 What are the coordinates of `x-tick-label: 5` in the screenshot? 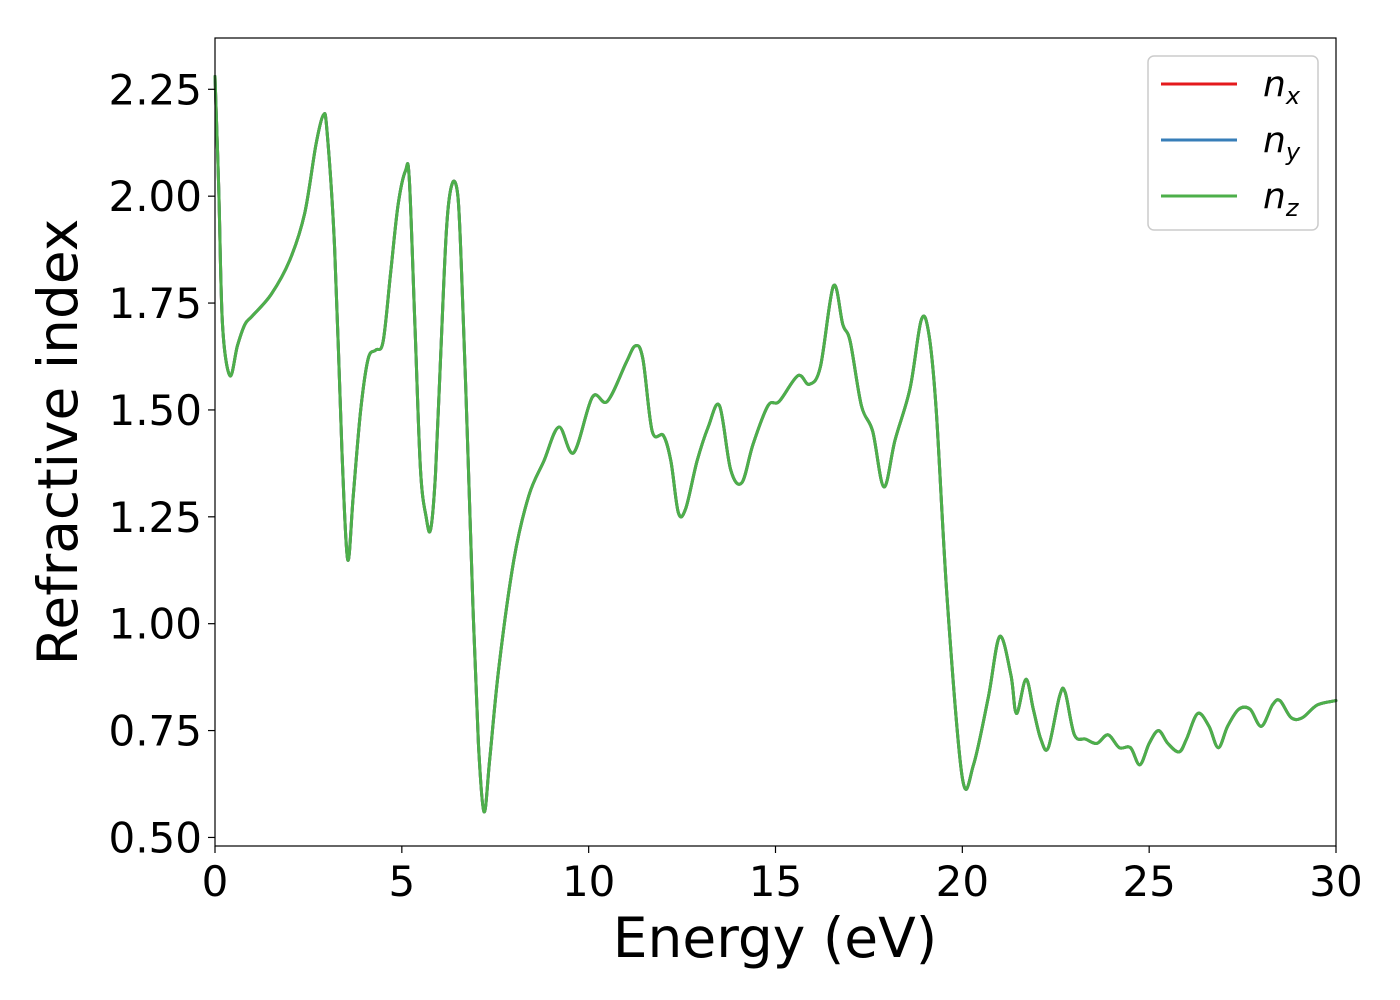 It's located at (401, 881).